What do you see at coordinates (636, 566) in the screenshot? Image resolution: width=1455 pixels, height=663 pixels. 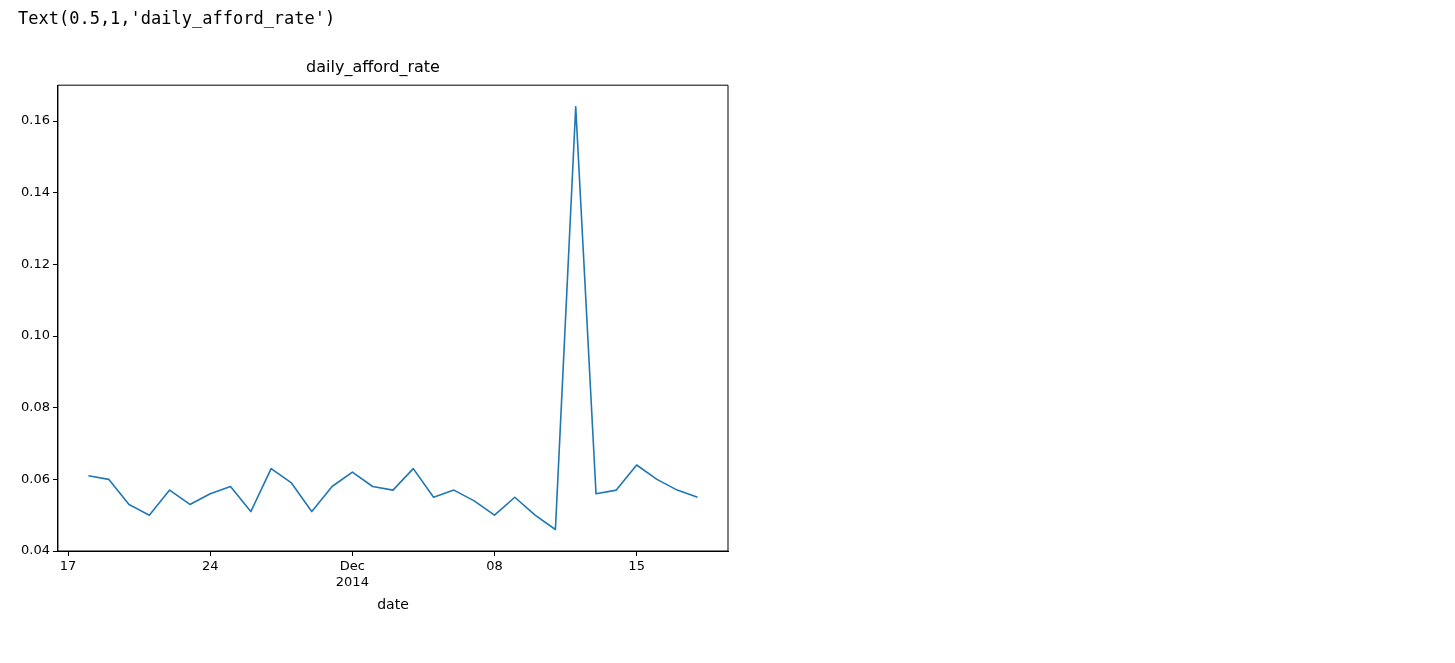 I see `x-tick-label: 15` at bounding box center [636, 566].